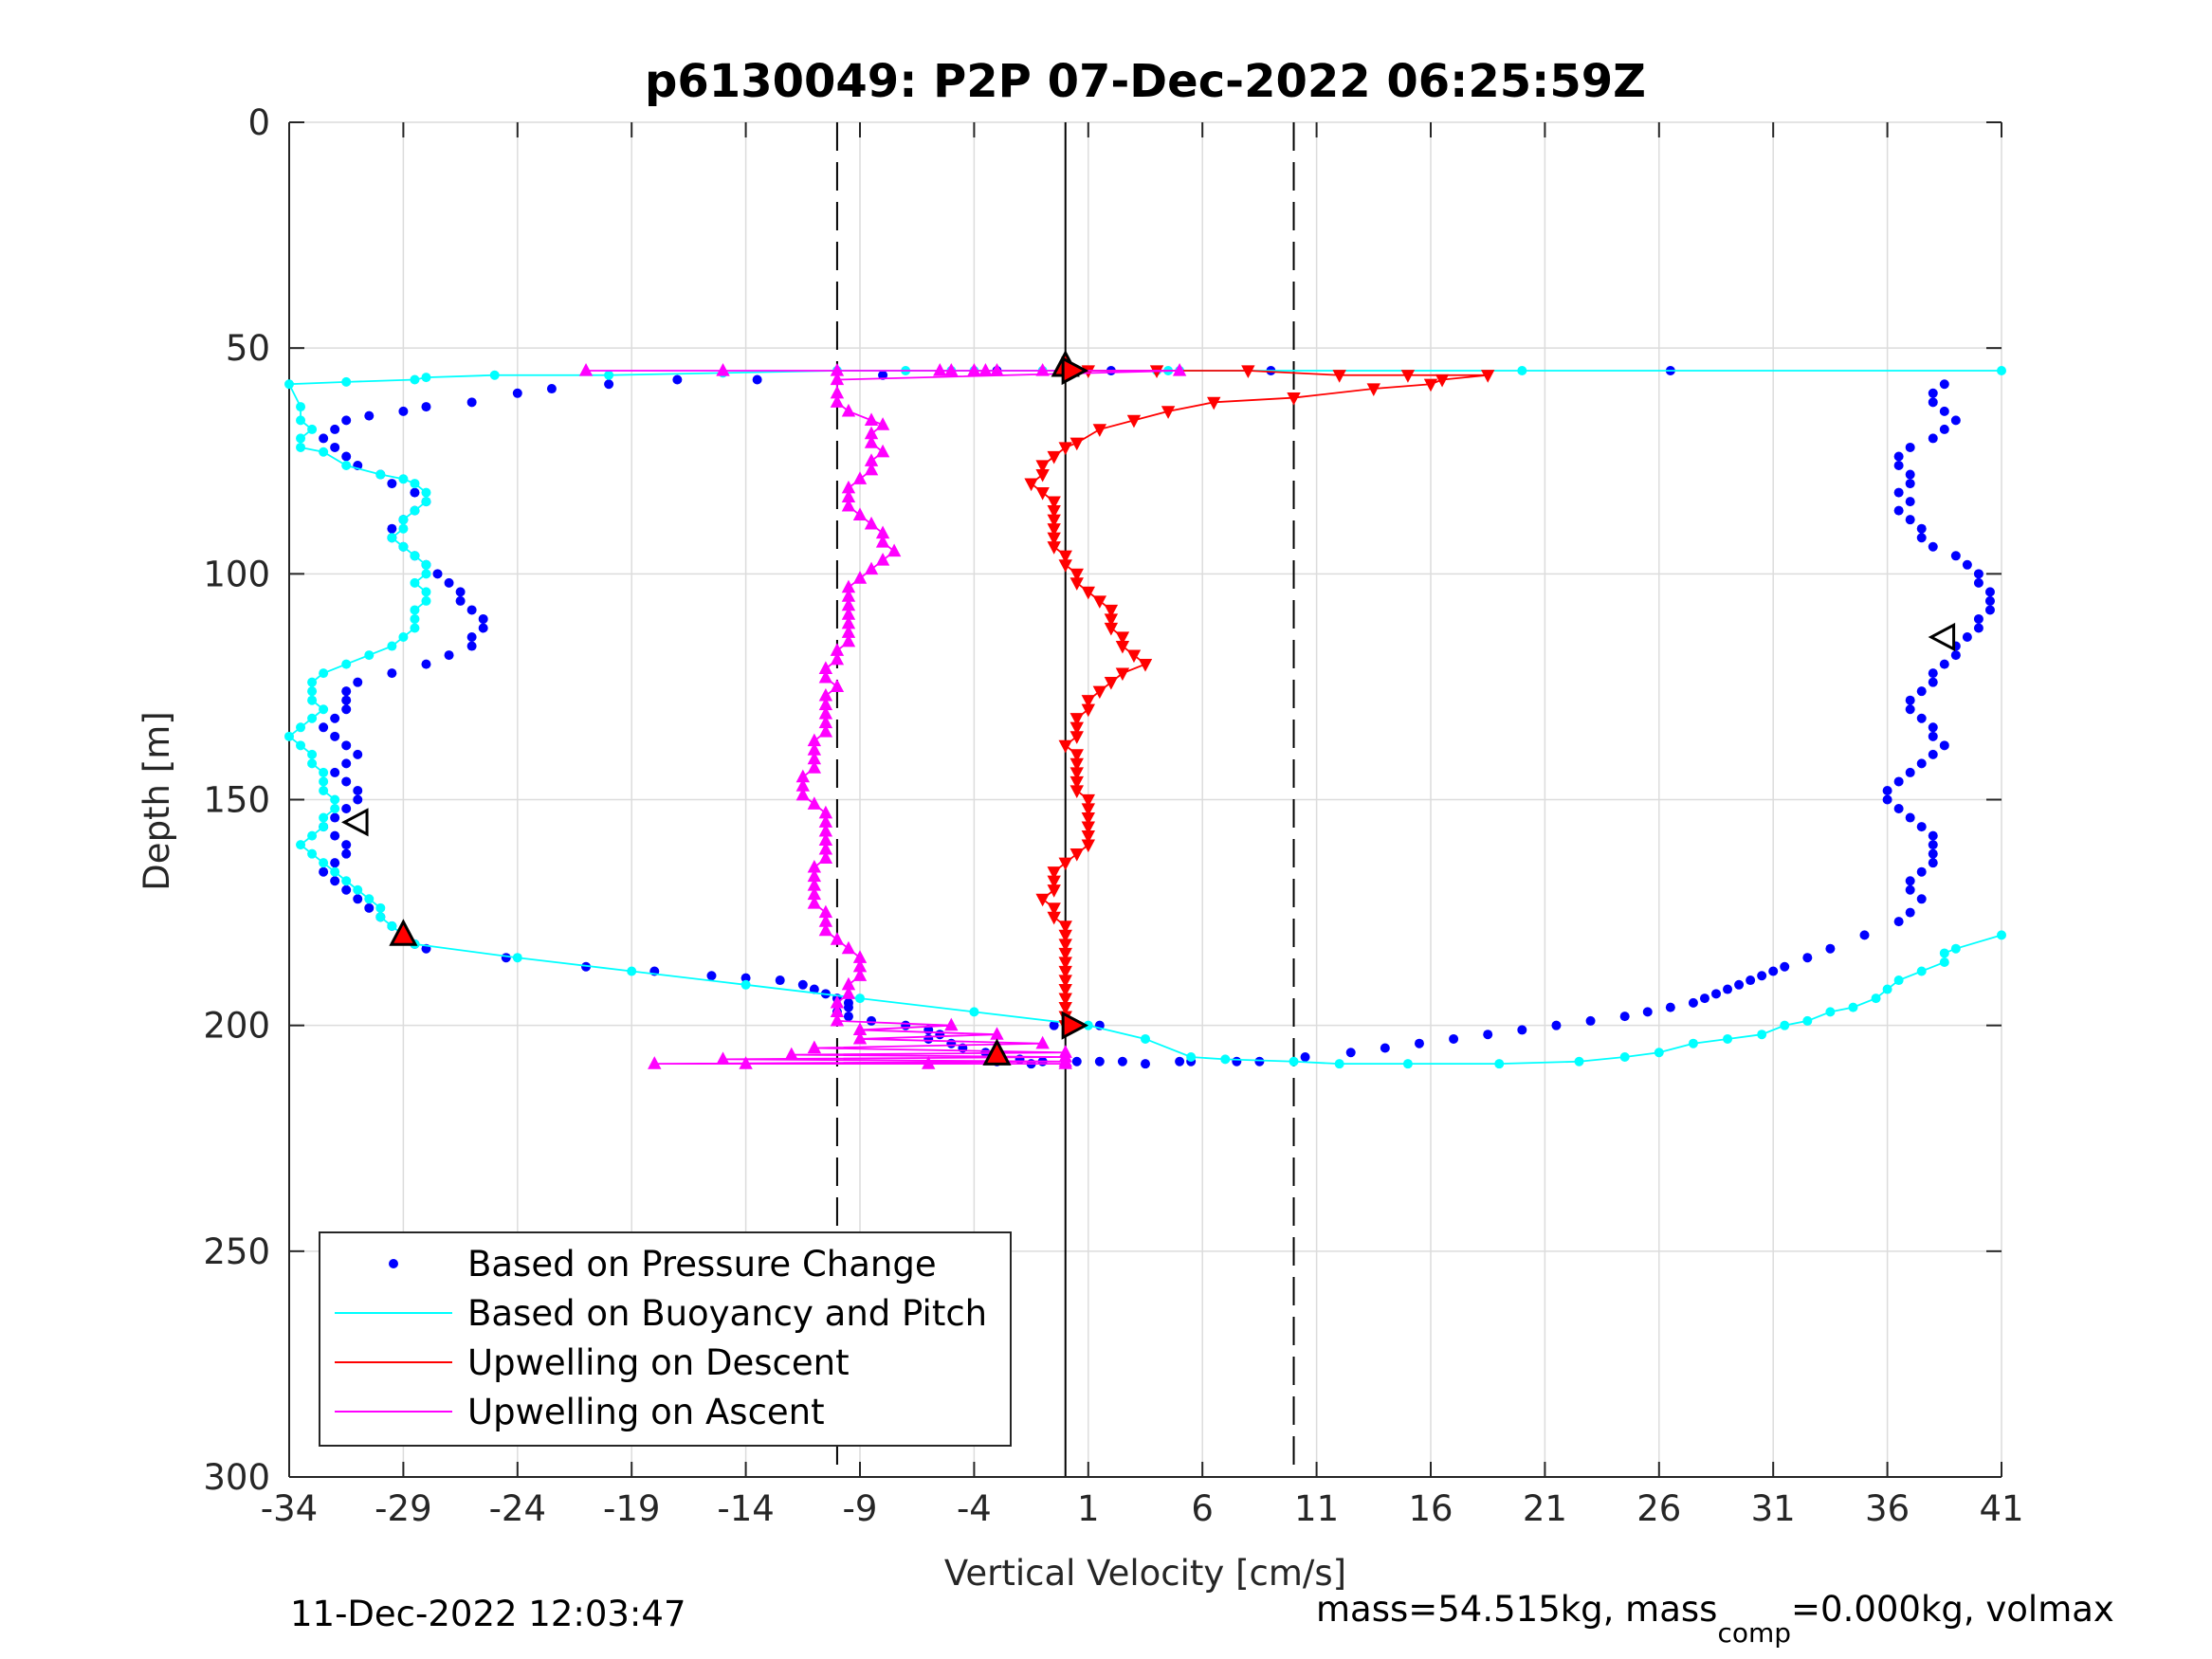 Image resolution: width=2212 pixels, height=1659 pixels. I want to click on x-tick-label: 6, so click(1202, 1508).